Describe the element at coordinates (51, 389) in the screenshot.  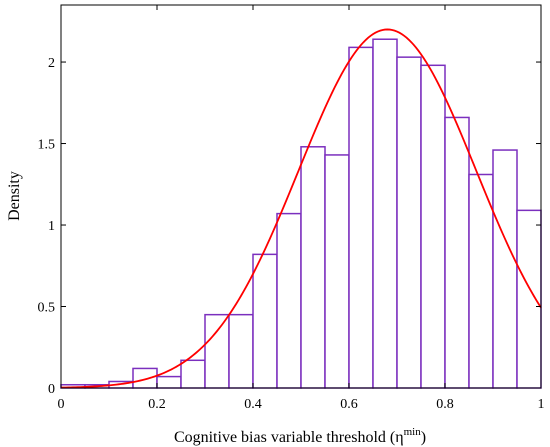
I see `y-tick-label: 0` at that location.